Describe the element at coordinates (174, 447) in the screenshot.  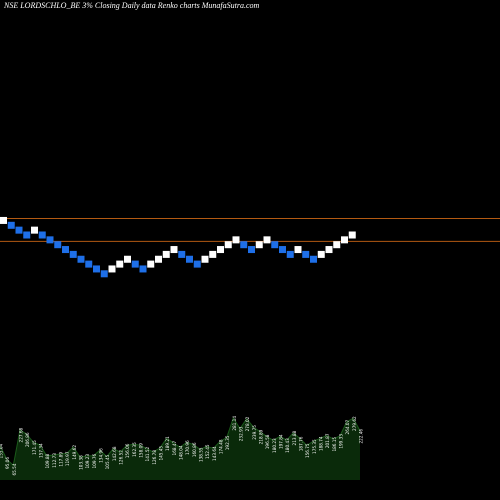
I see `volume-label: 168.47` at that location.